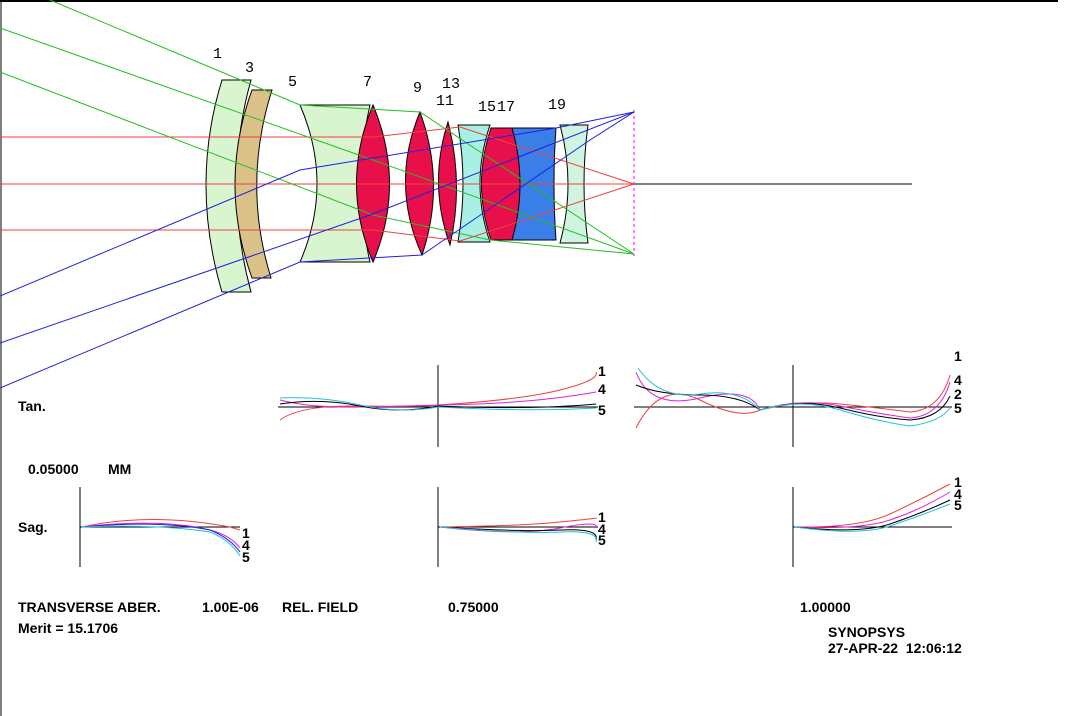  Describe the element at coordinates (895, 648) in the screenshot. I see `timestamp: 27-APR-22 12:06:12` at that location.